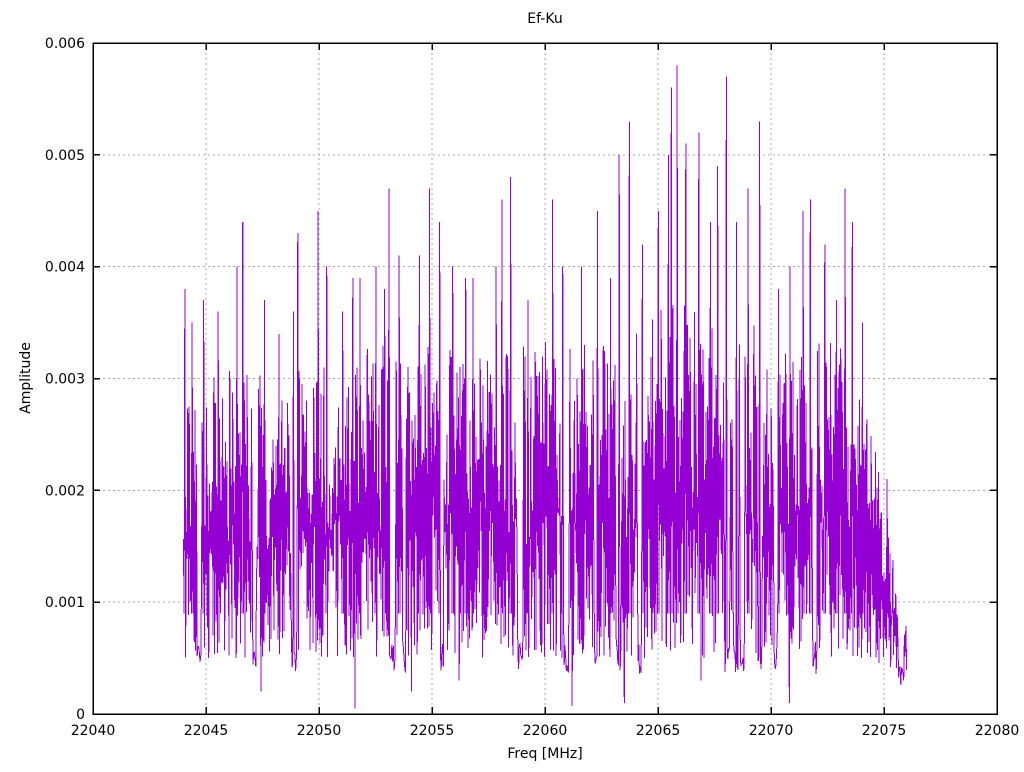 The image size is (1024, 772). Describe the element at coordinates (544, 19) in the screenshot. I see `chart-title: Ef-Ku` at that location.